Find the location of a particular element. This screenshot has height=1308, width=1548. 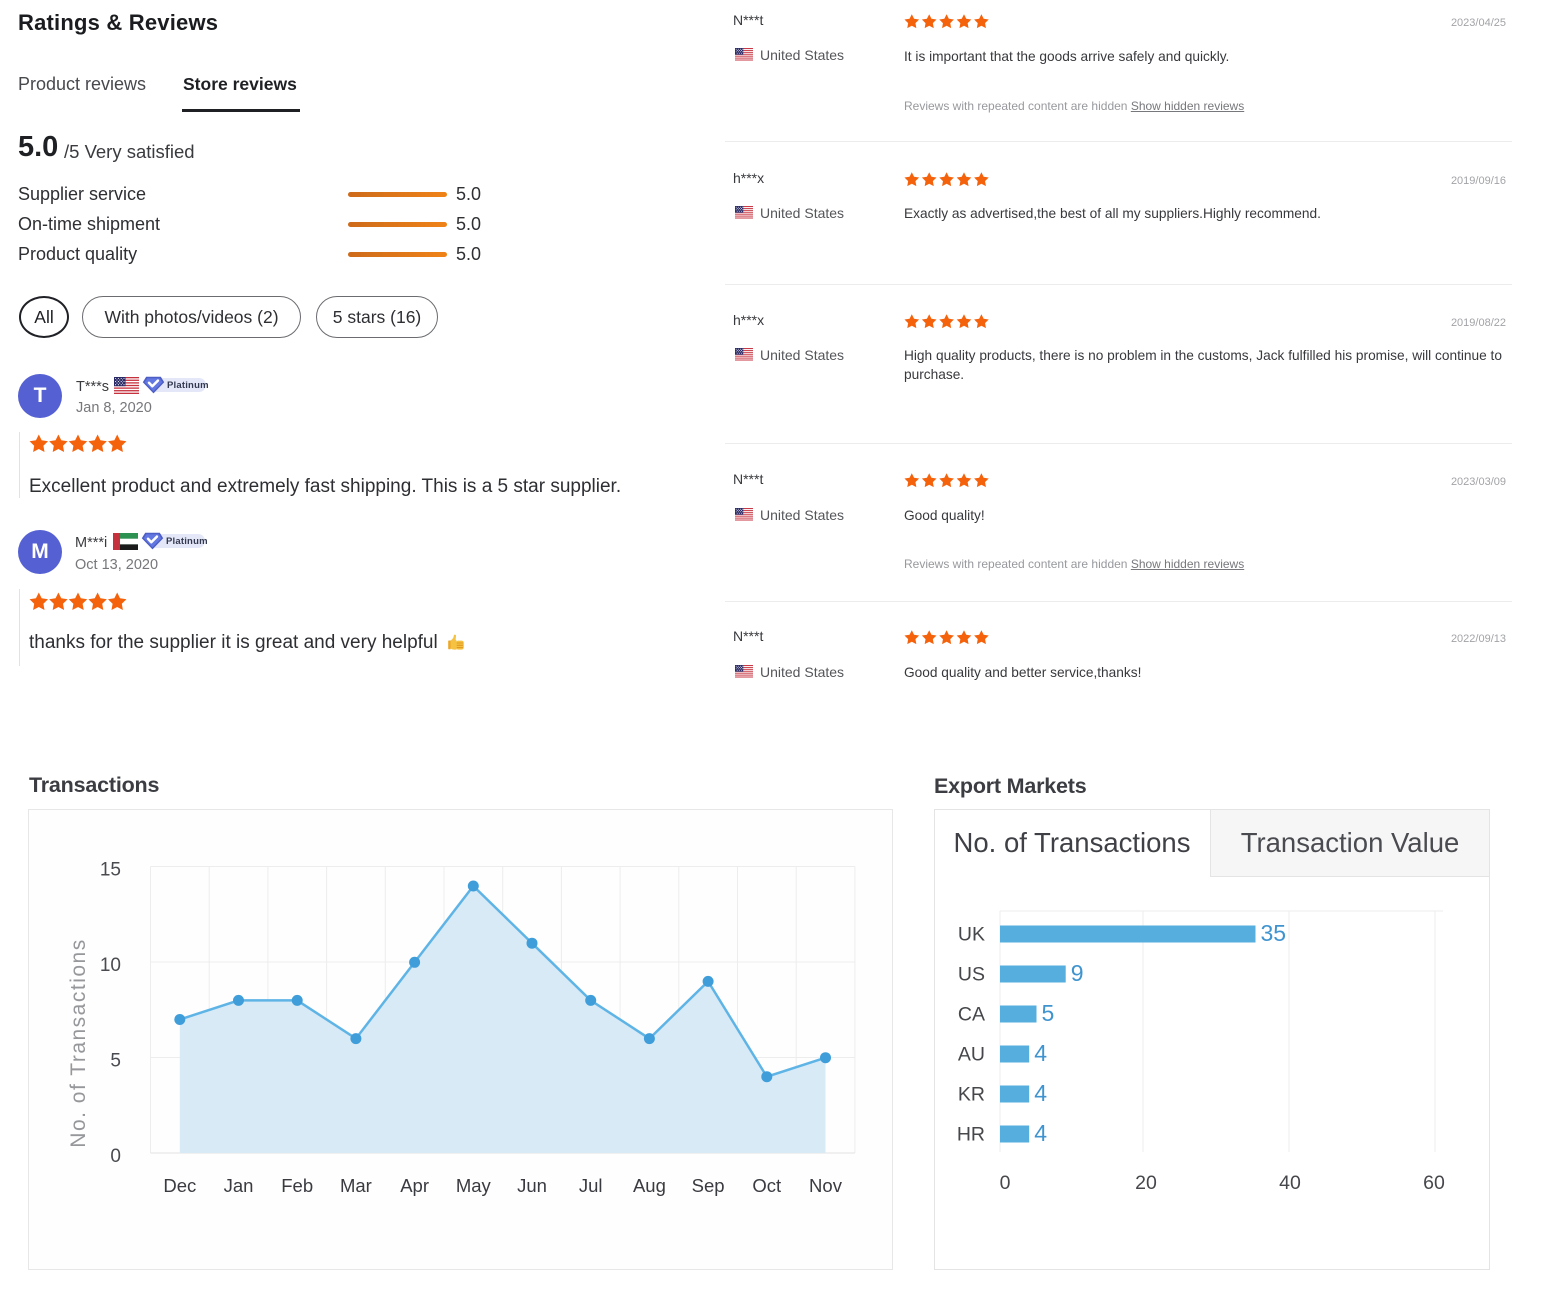

svg-text: 15 is located at coordinates (110, 870).